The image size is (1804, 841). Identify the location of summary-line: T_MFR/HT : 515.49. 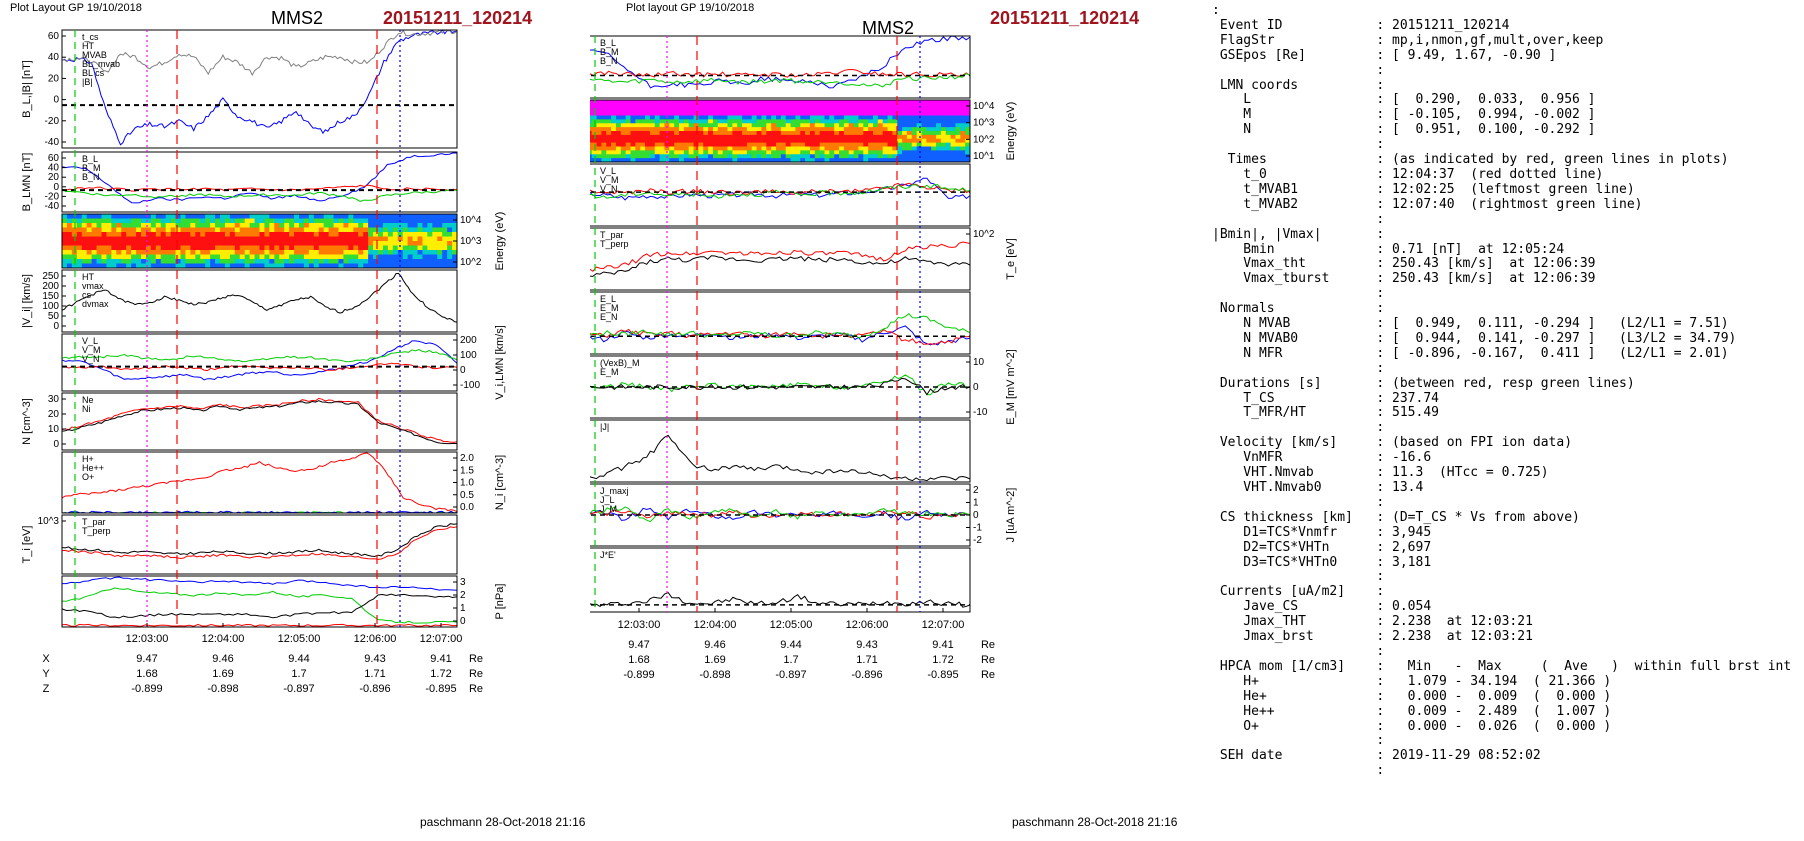
(1325, 413).